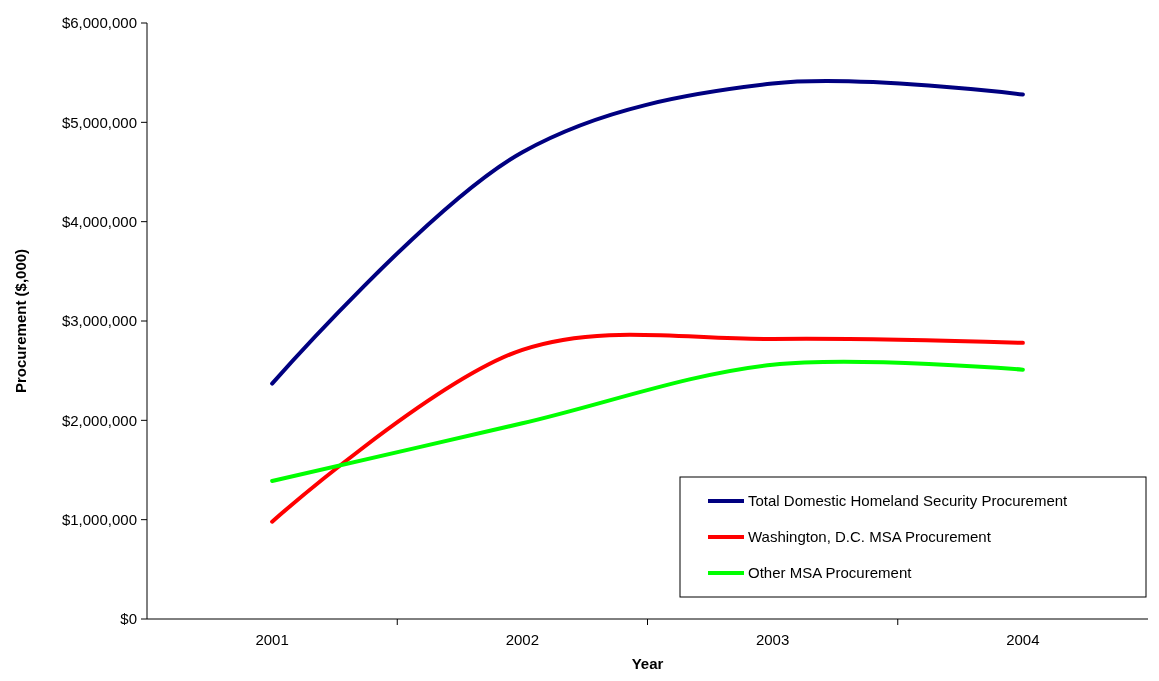 The width and height of the screenshot is (1159, 681). Describe the element at coordinates (908, 501) in the screenshot. I see `legend-label: Total Domestic Homeland Security Procurement` at that location.